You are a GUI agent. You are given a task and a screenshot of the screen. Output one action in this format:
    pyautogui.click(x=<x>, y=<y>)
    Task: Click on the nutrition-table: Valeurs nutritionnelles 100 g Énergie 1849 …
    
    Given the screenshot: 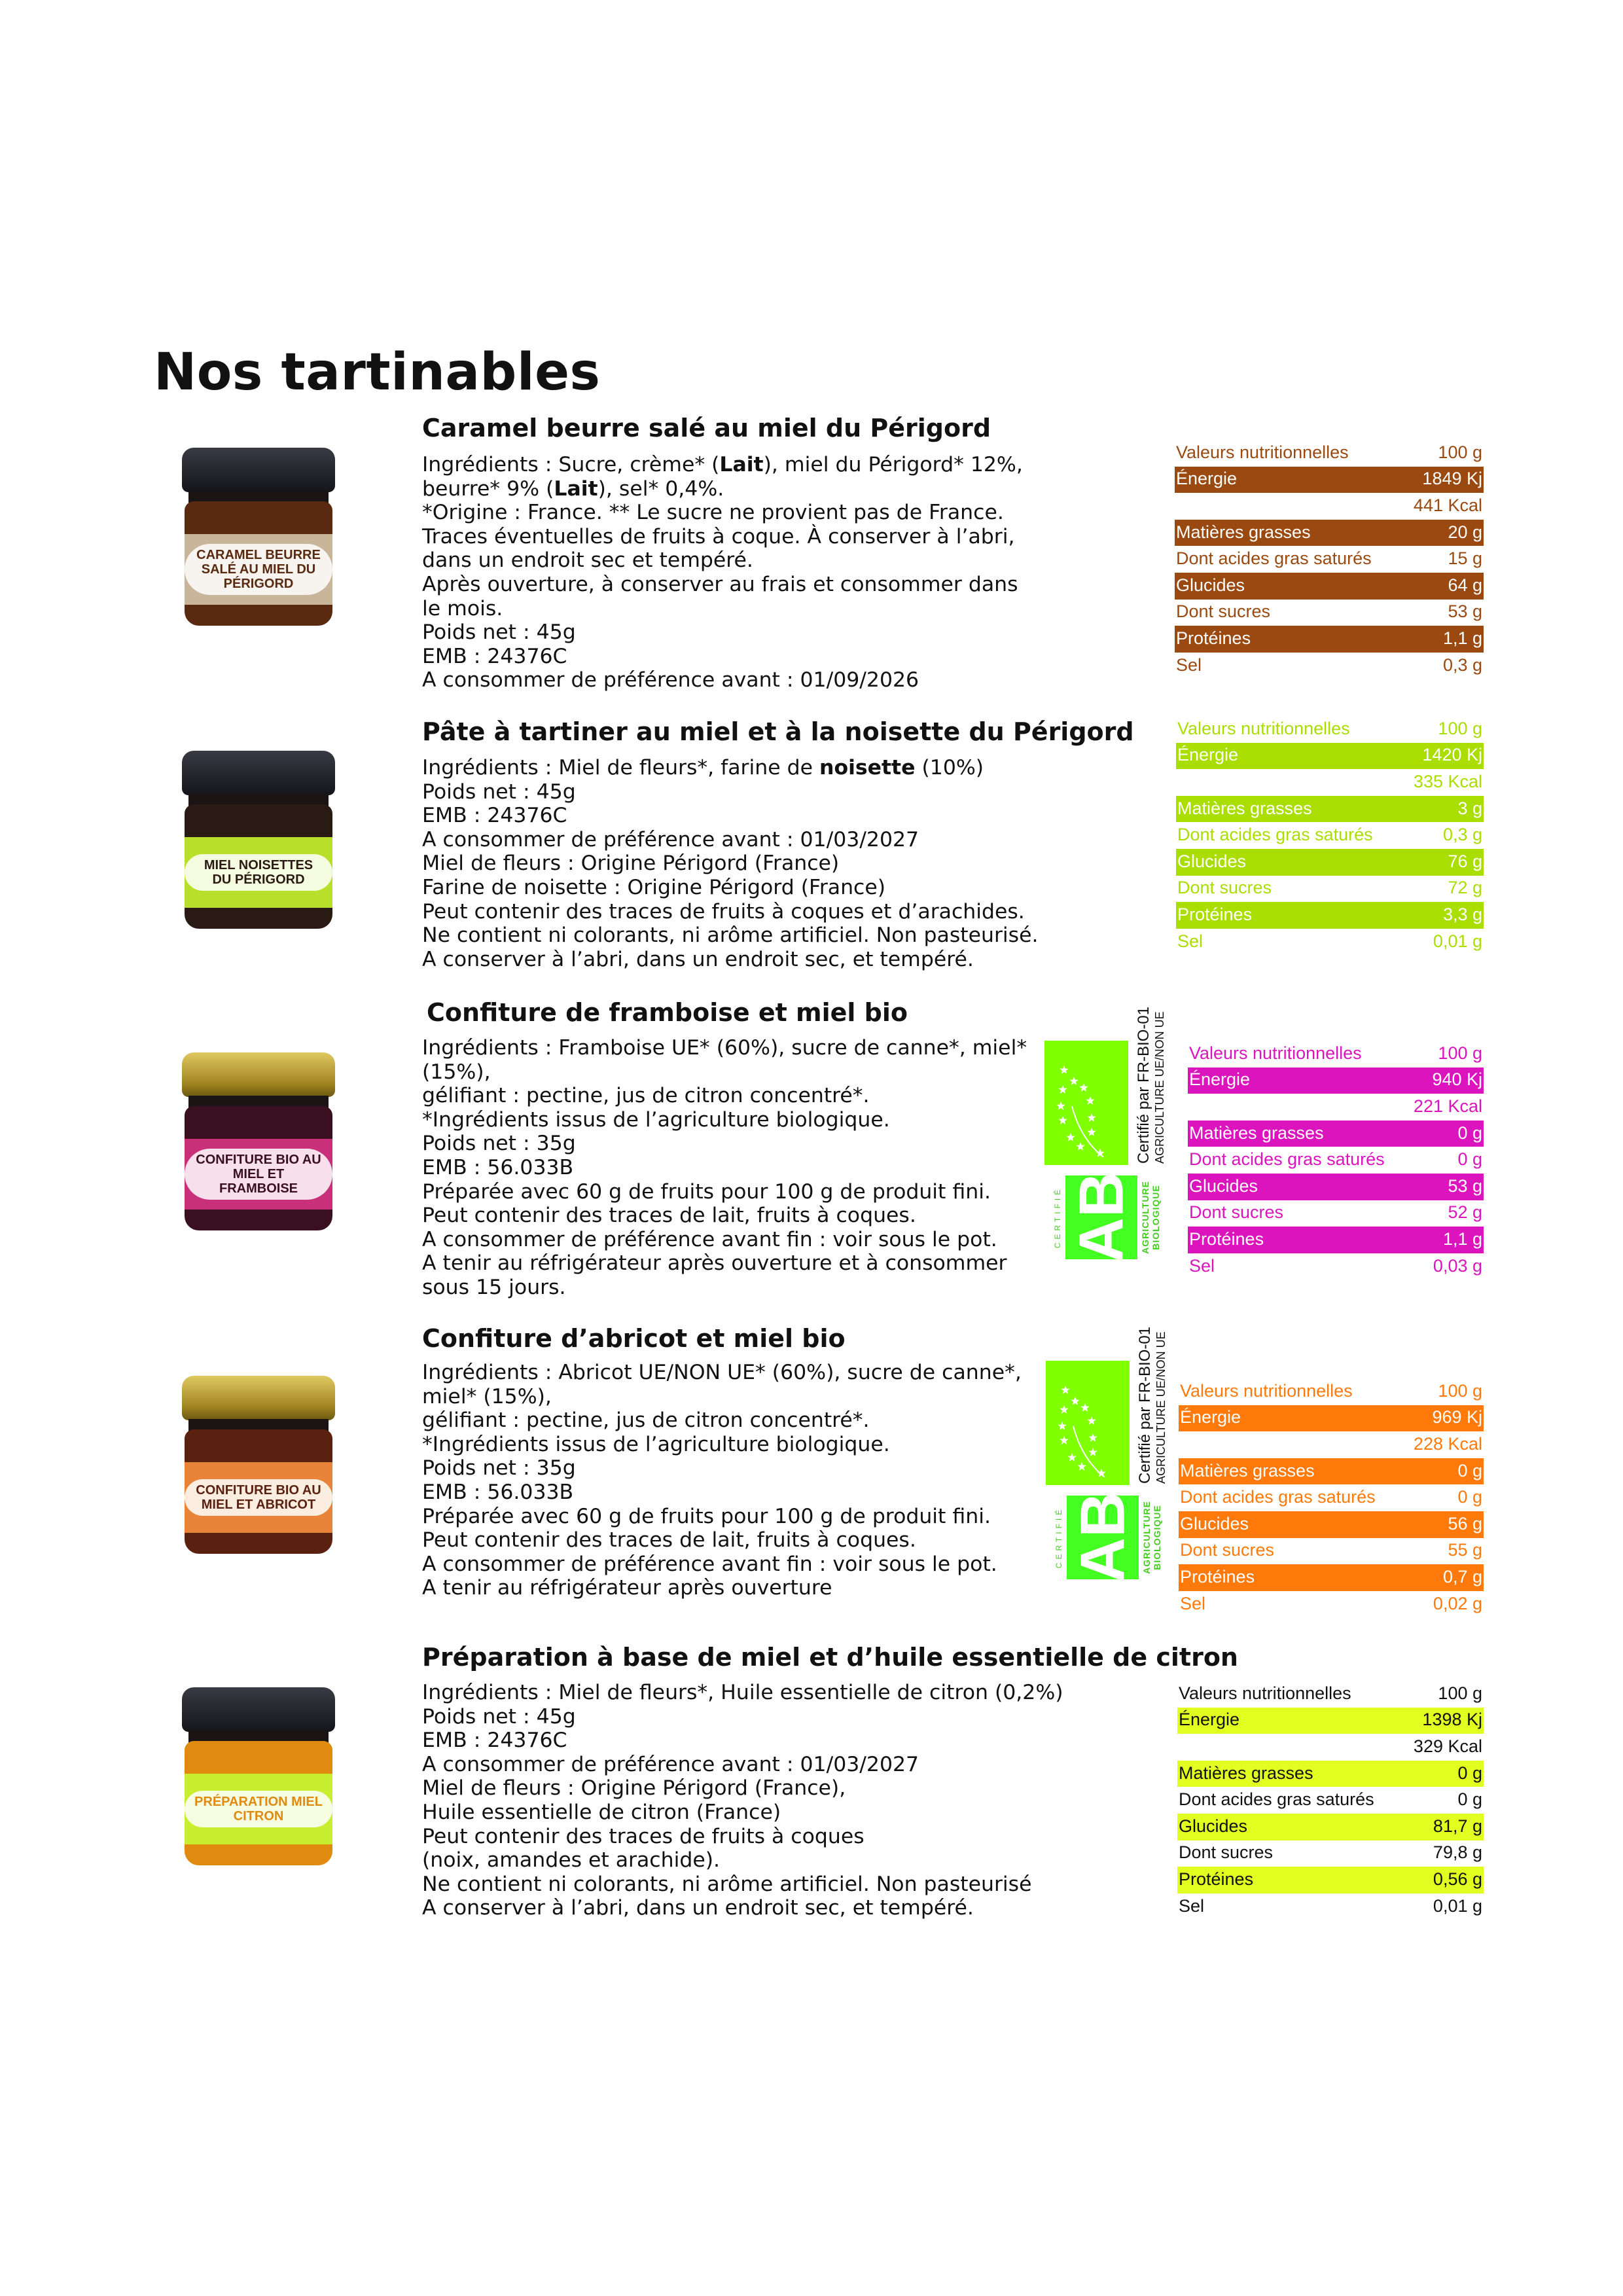 What is the action you would take?
    pyautogui.click(x=1329, y=559)
    